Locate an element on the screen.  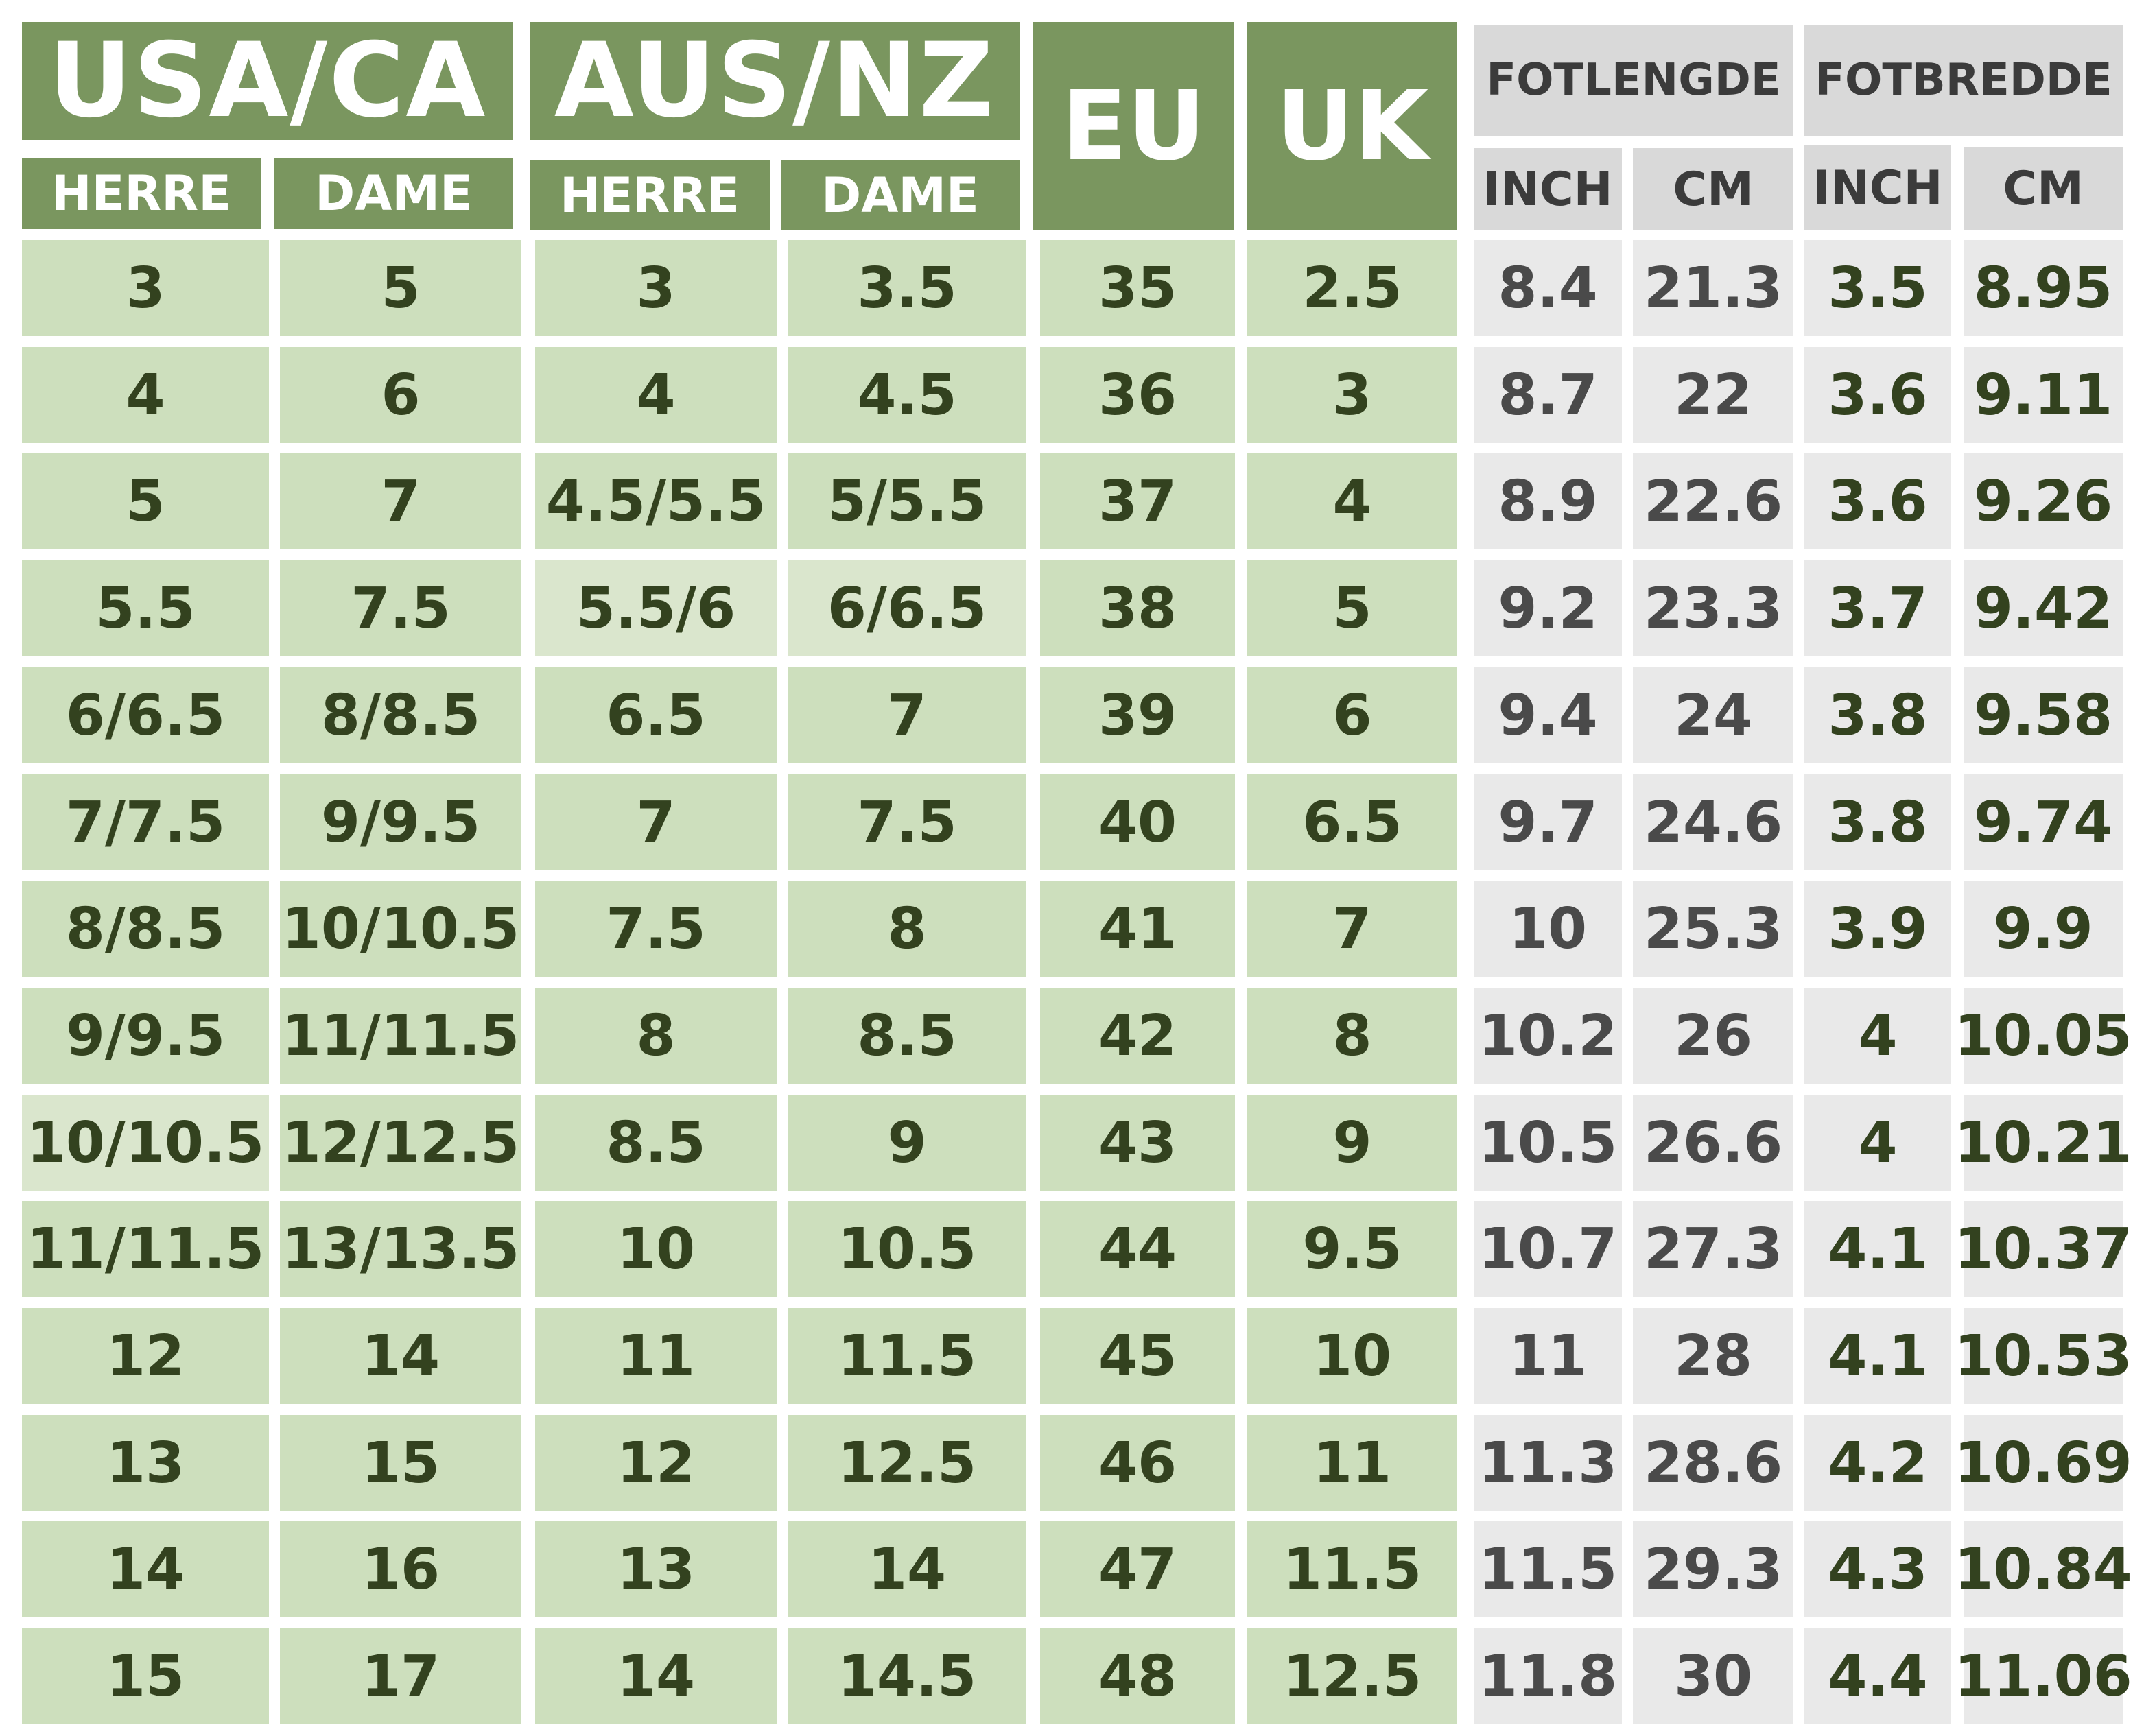
cell-aus-dame-row-8: 8.5 is located at coordinates (907, 1036).